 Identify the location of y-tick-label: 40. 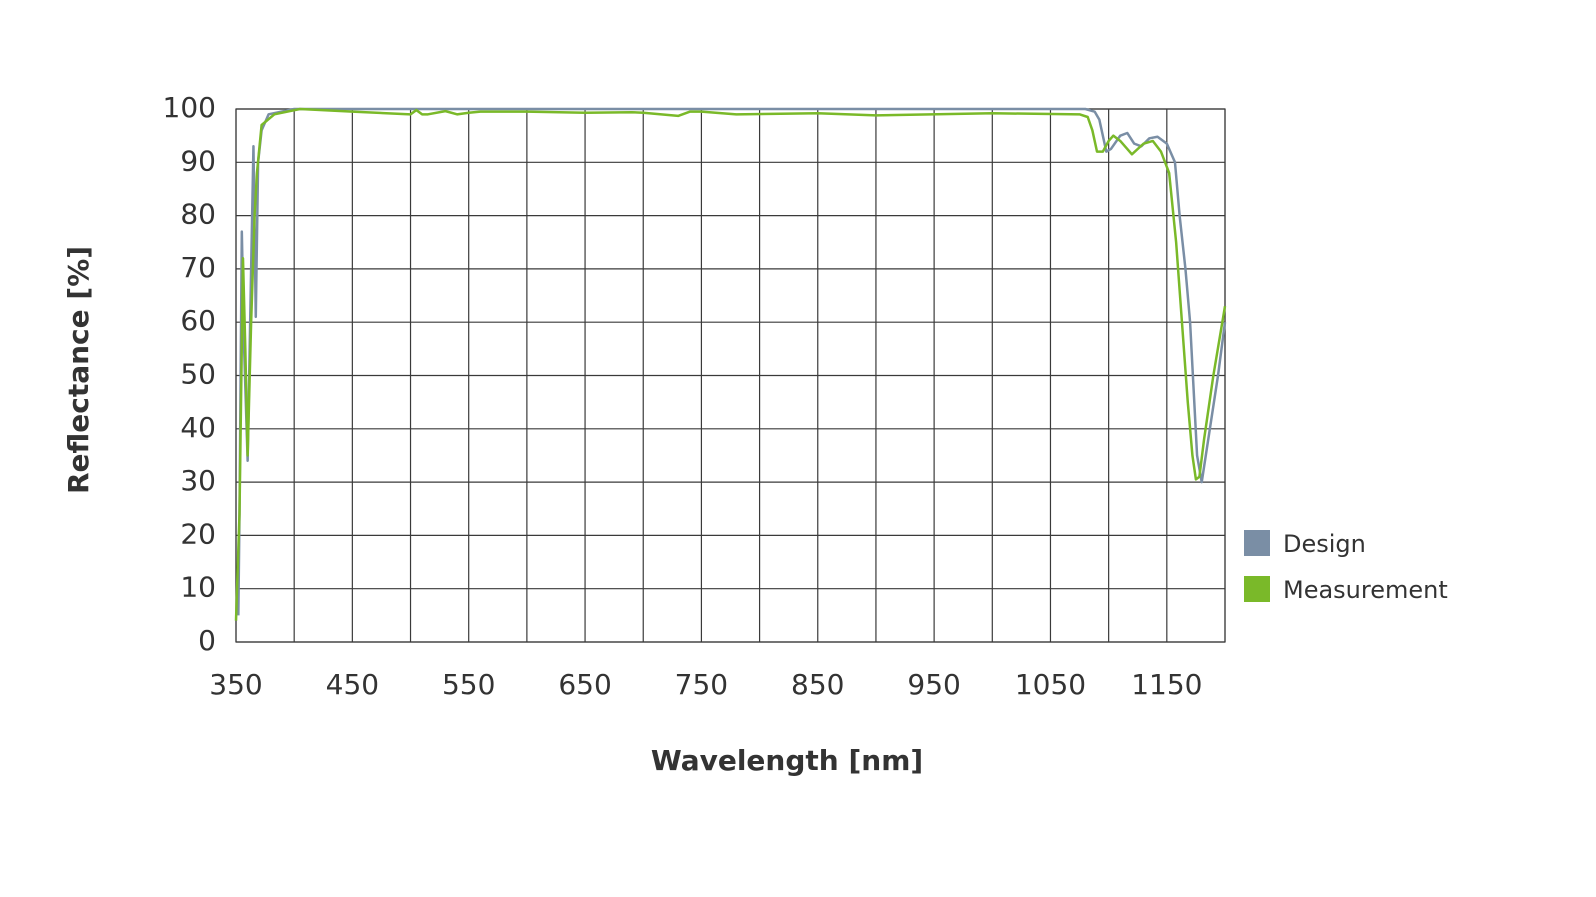
(198, 427).